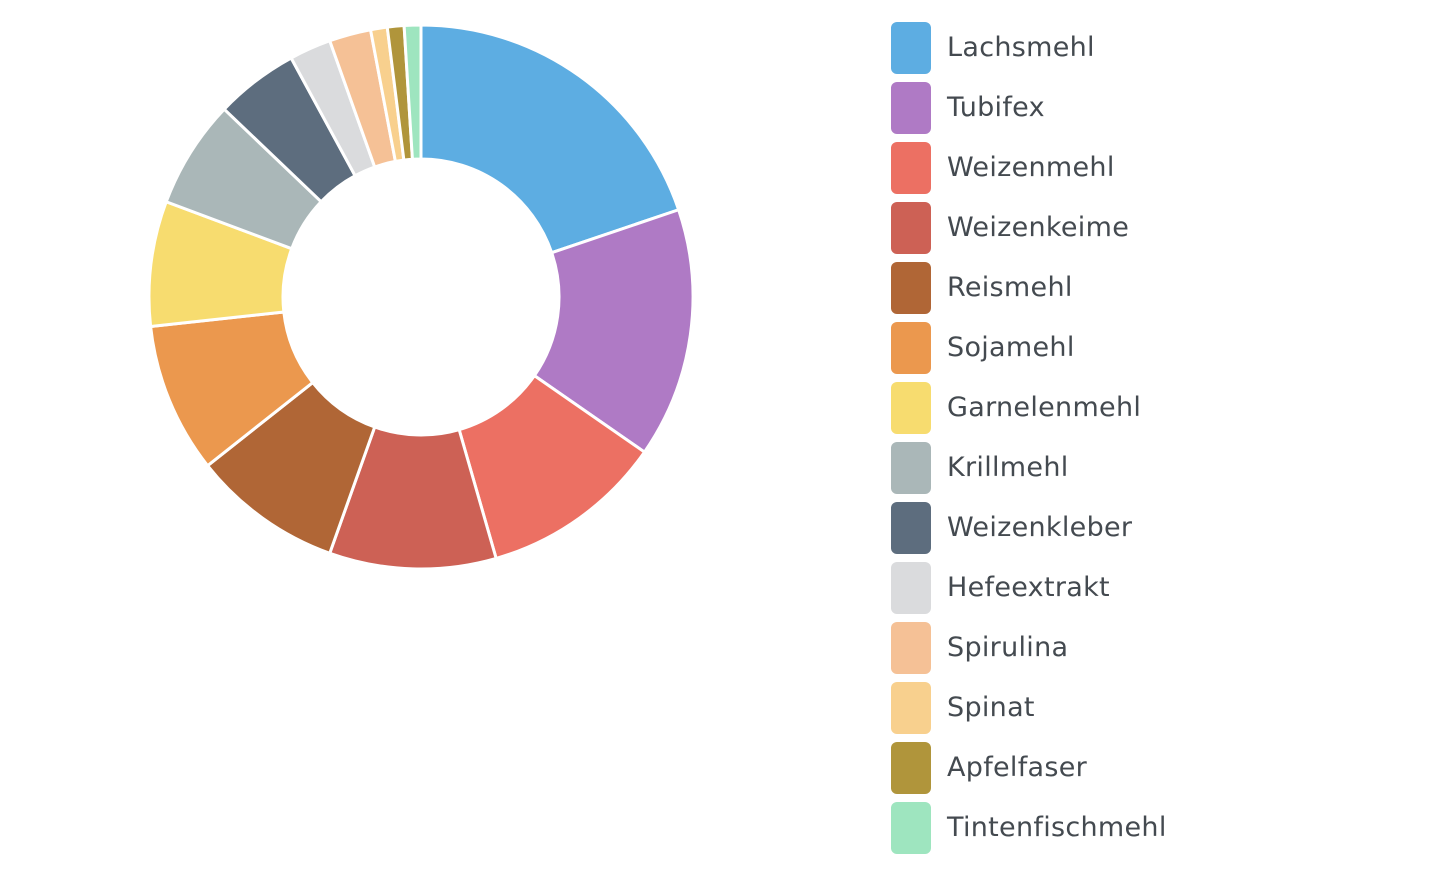 Image resolution: width=1435 pixels, height=877 pixels. I want to click on legend-label: Weizenkeime, so click(1038, 227).